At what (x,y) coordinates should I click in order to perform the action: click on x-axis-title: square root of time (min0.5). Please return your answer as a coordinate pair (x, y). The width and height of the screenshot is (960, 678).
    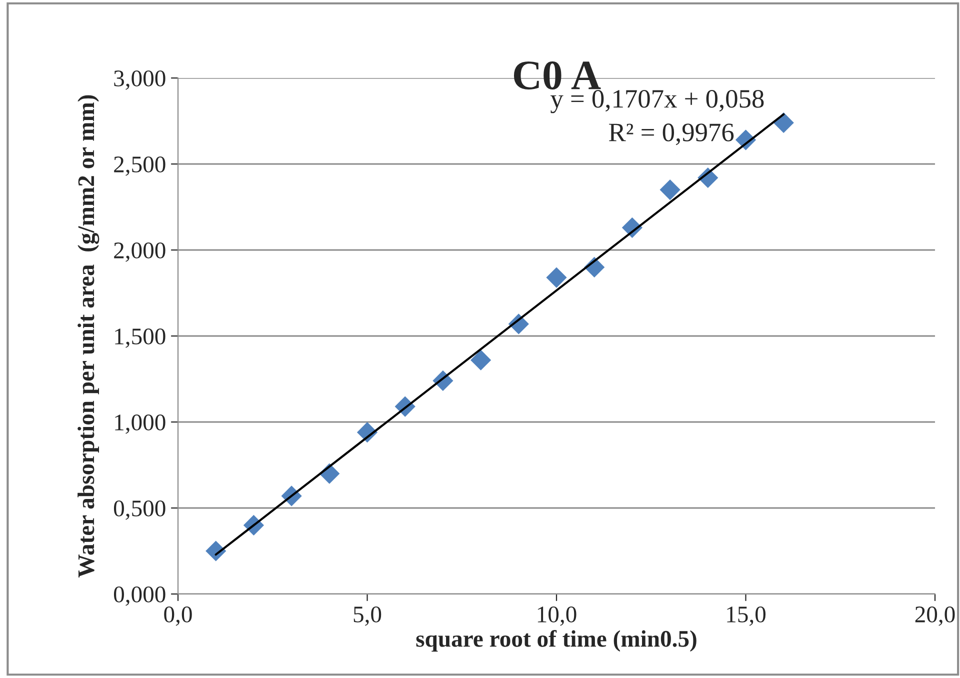
    Looking at the image, I should click on (556, 641).